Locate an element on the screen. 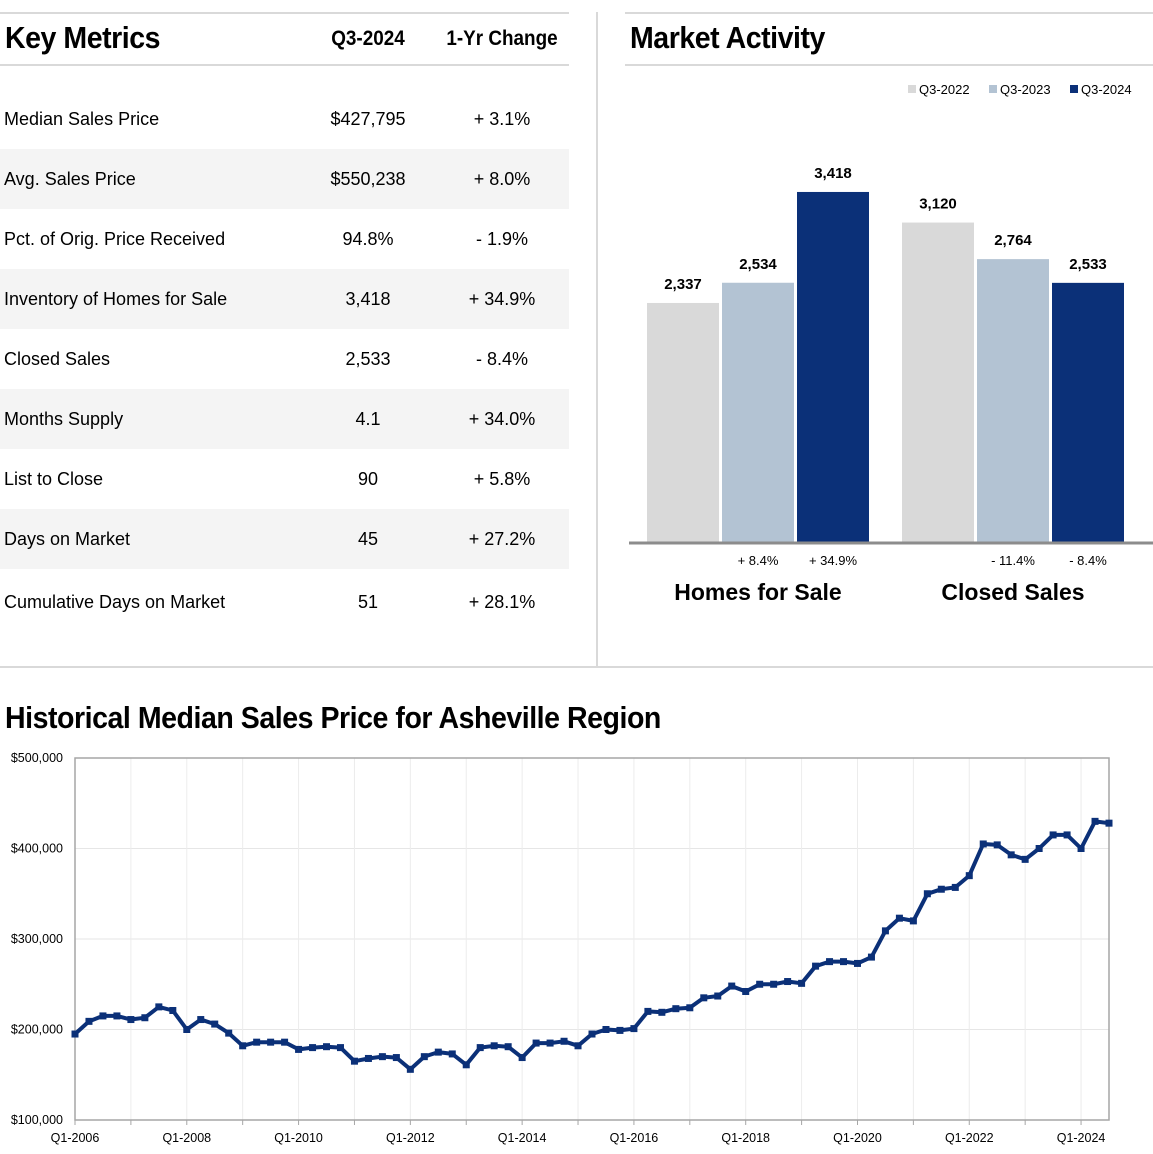  metric-row: Median Sales Price $427,795 + 3.1% is located at coordinates (284, 119).